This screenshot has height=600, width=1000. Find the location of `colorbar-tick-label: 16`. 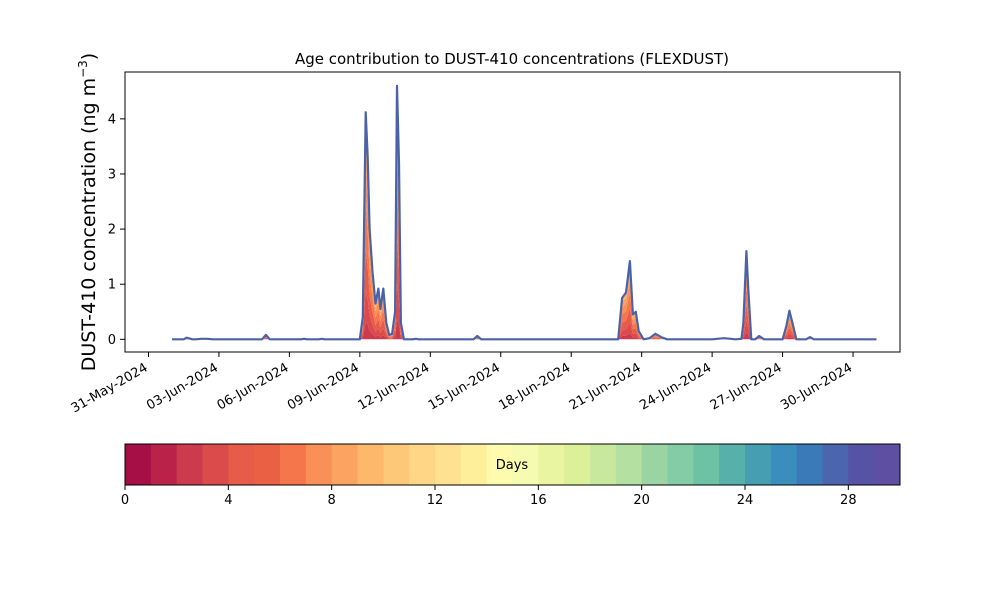

colorbar-tick-label: 16 is located at coordinates (538, 500).